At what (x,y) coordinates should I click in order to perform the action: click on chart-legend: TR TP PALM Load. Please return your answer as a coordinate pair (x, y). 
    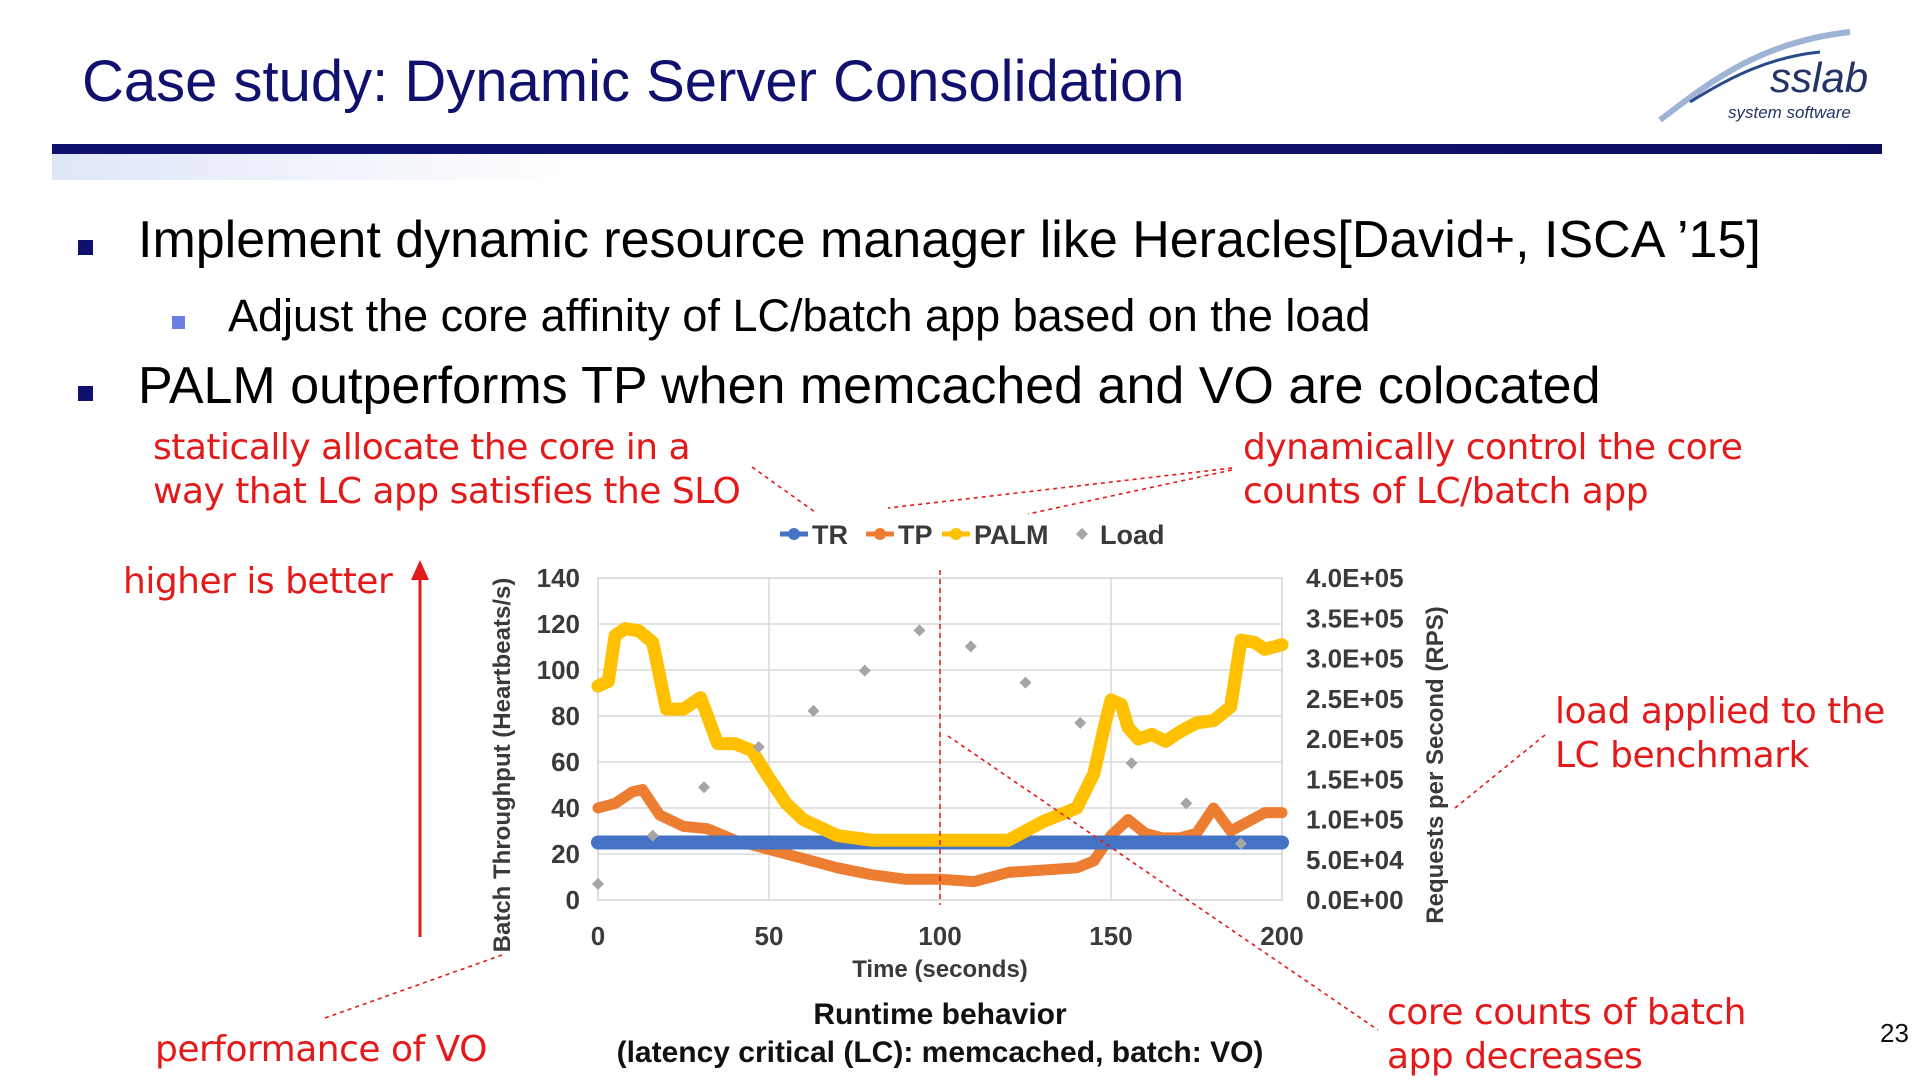
    Looking at the image, I should click on (972, 535).